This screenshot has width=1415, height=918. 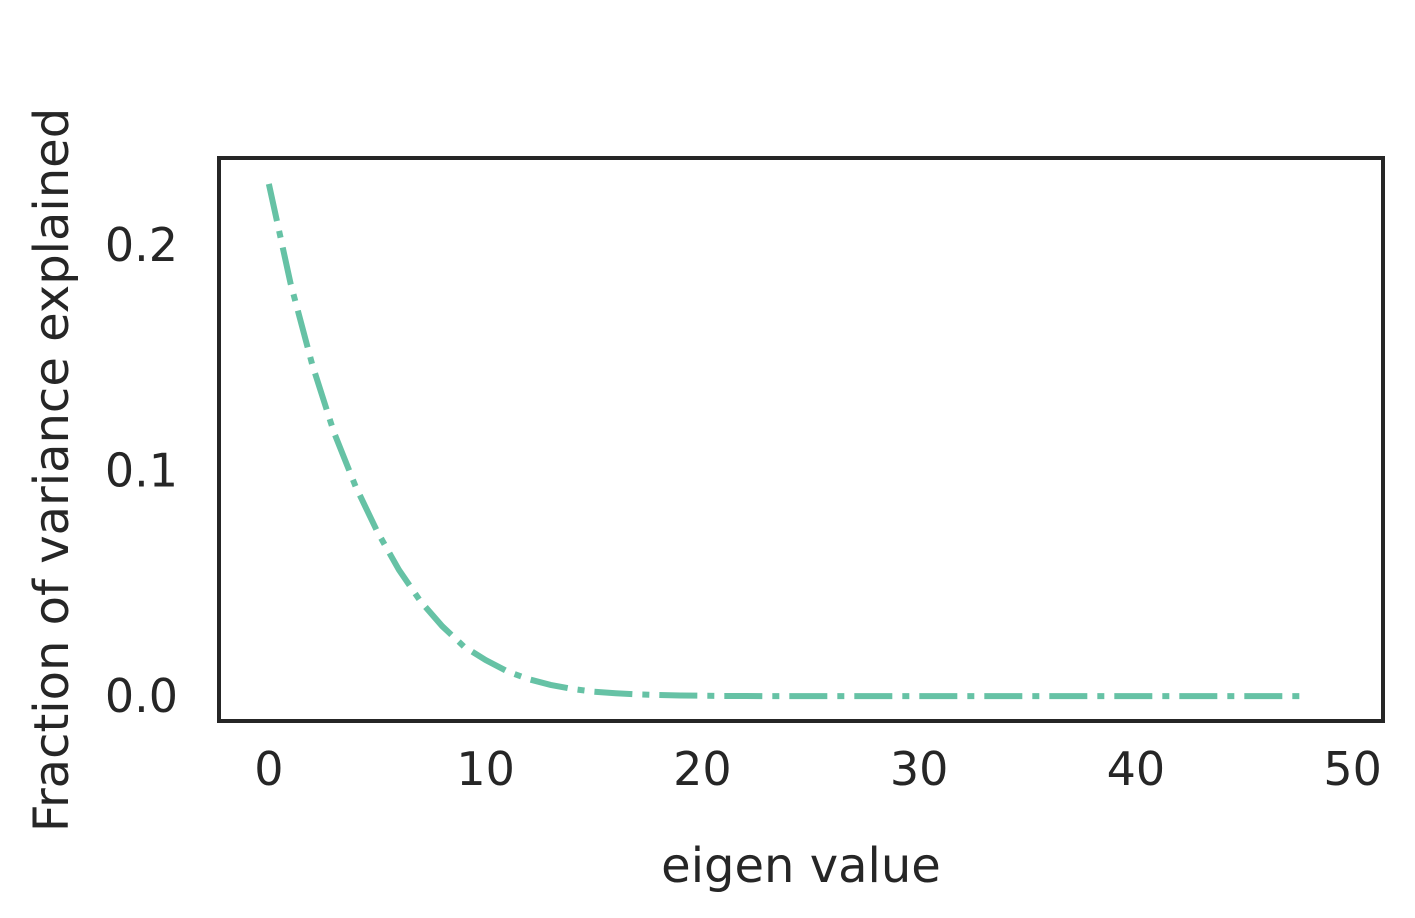 I want to click on x-tick-label: 40, so click(x=1136, y=769).